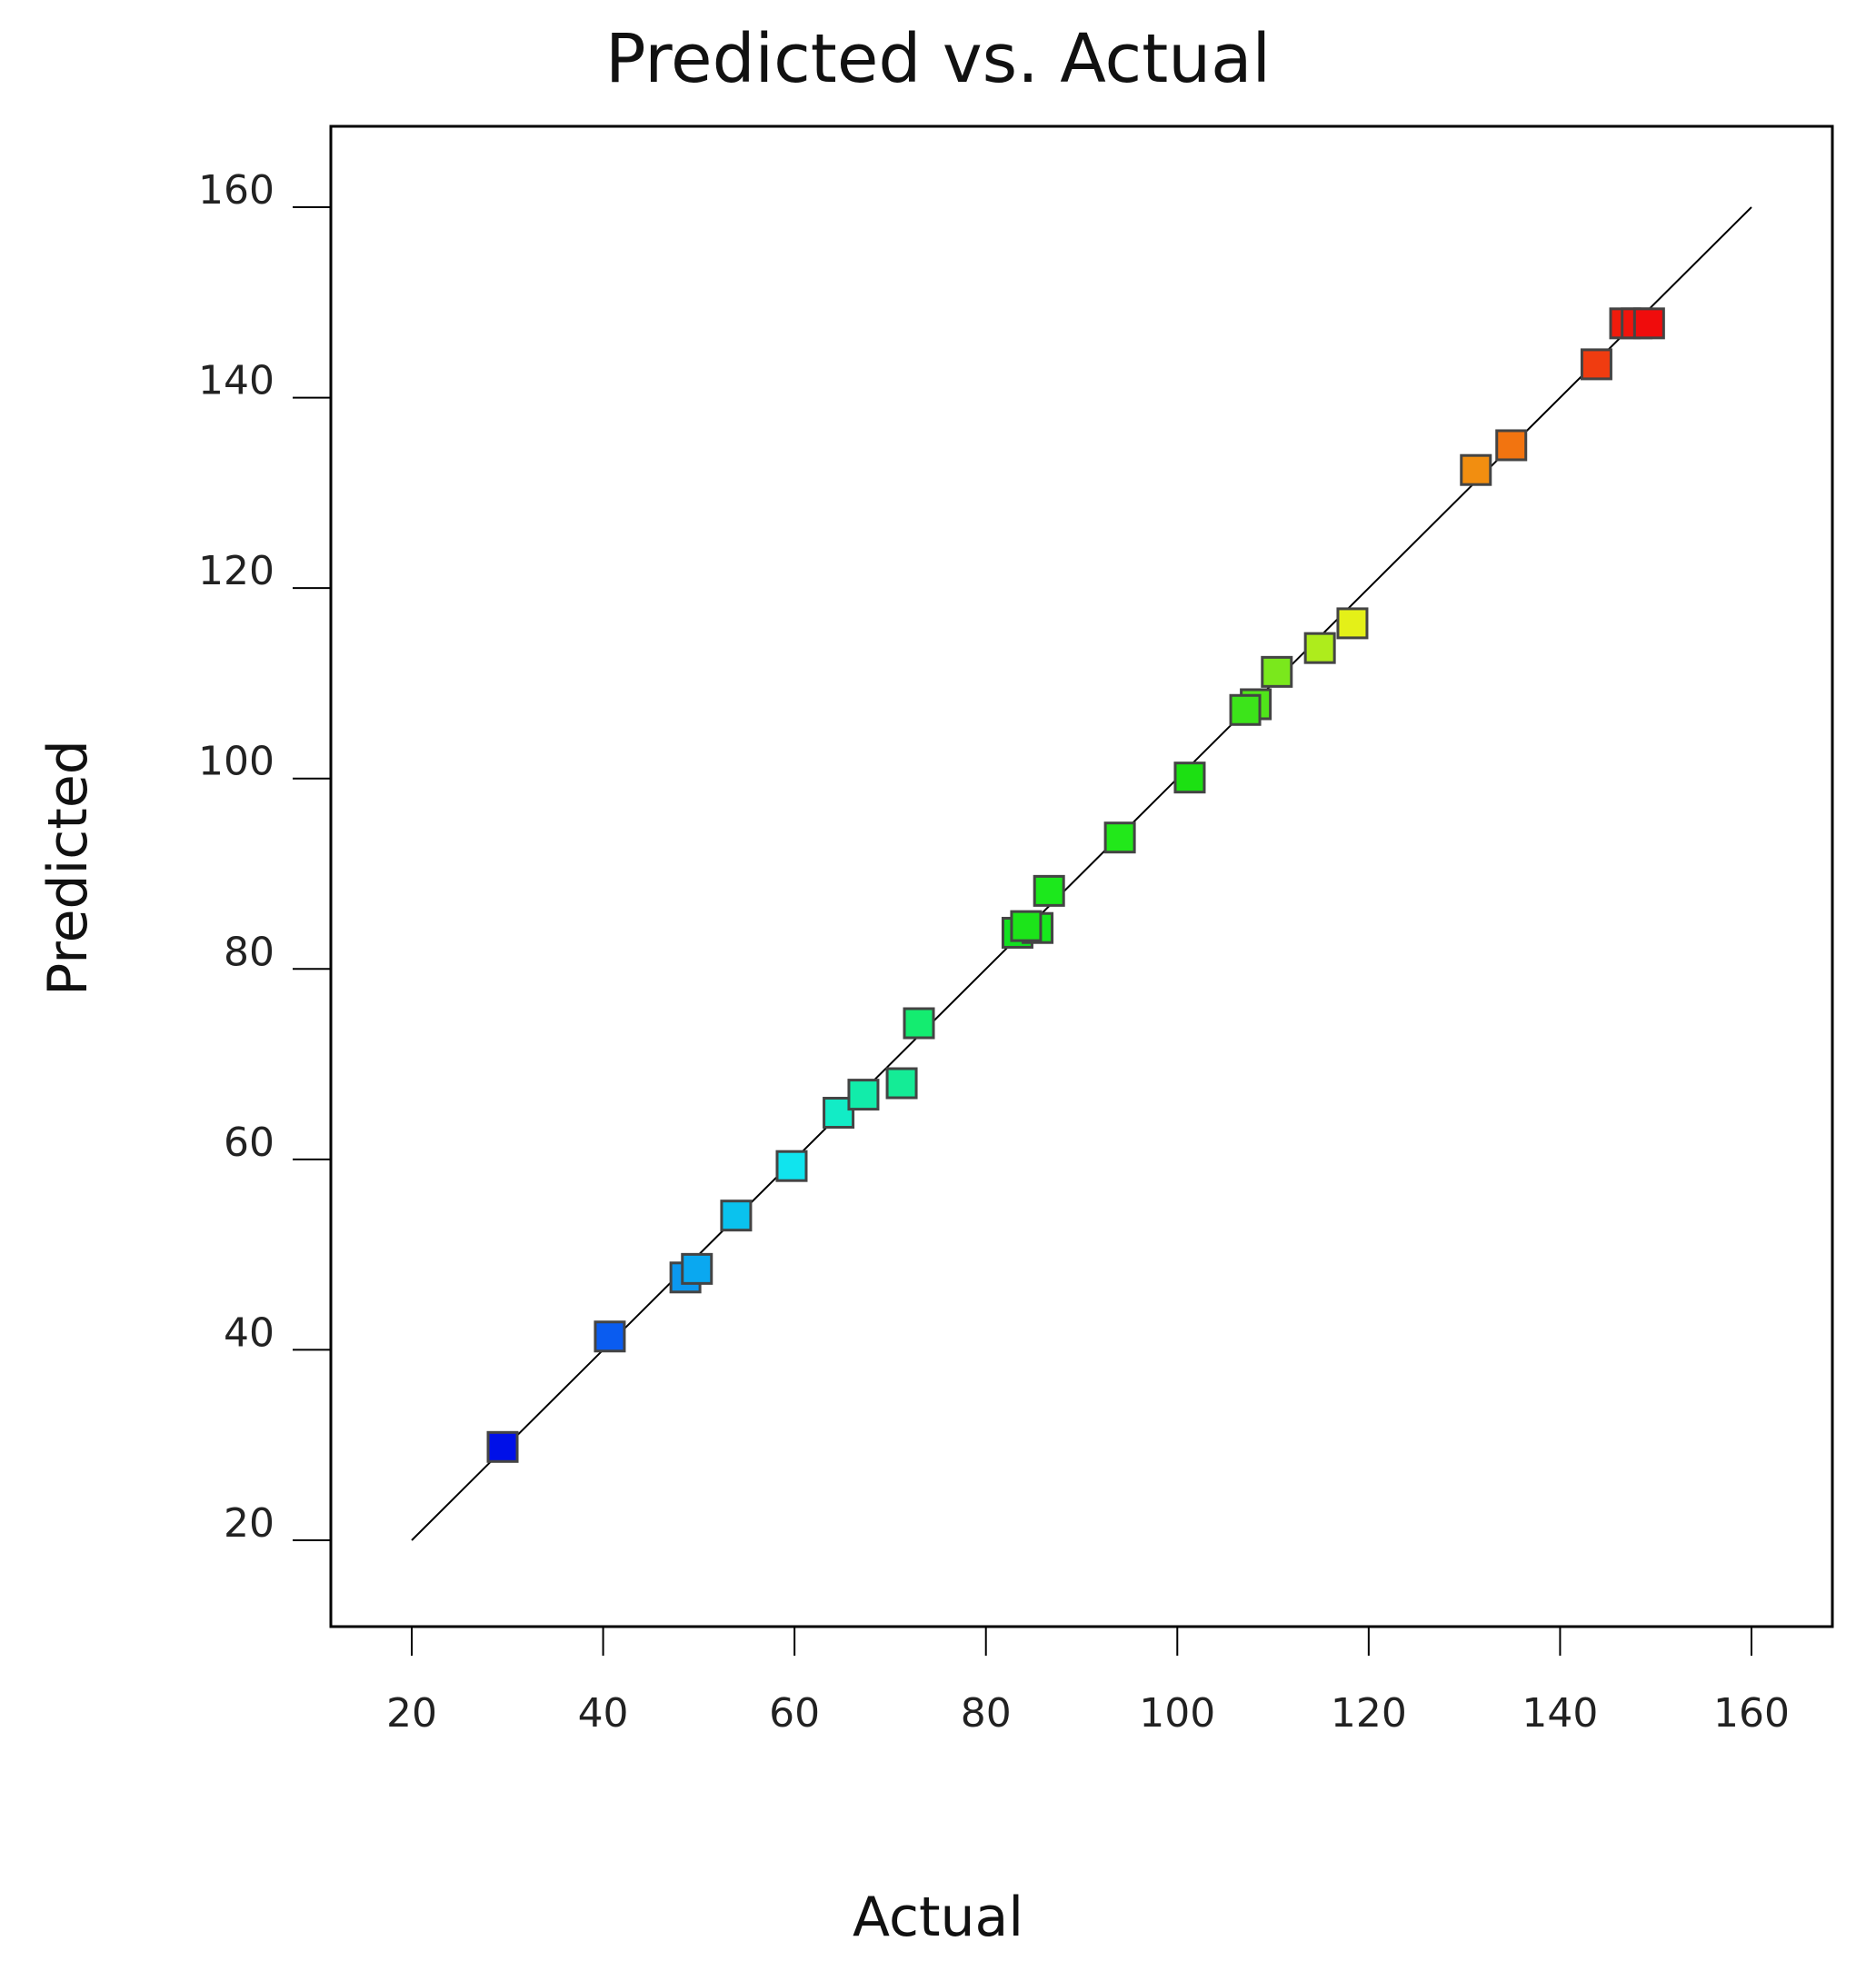 The width and height of the screenshot is (1876, 1971). I want to click on chart-title: Predicted vs. Actual, so click(938, 59).